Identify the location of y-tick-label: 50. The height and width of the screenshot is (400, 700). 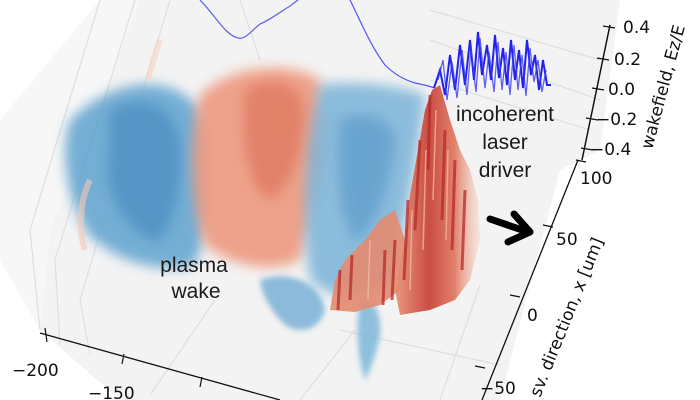
(567, 240).